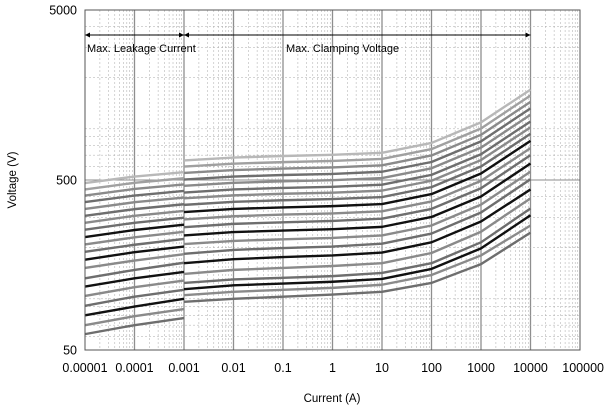  I want to click on series-9-clamping-line, so click(357, 199).